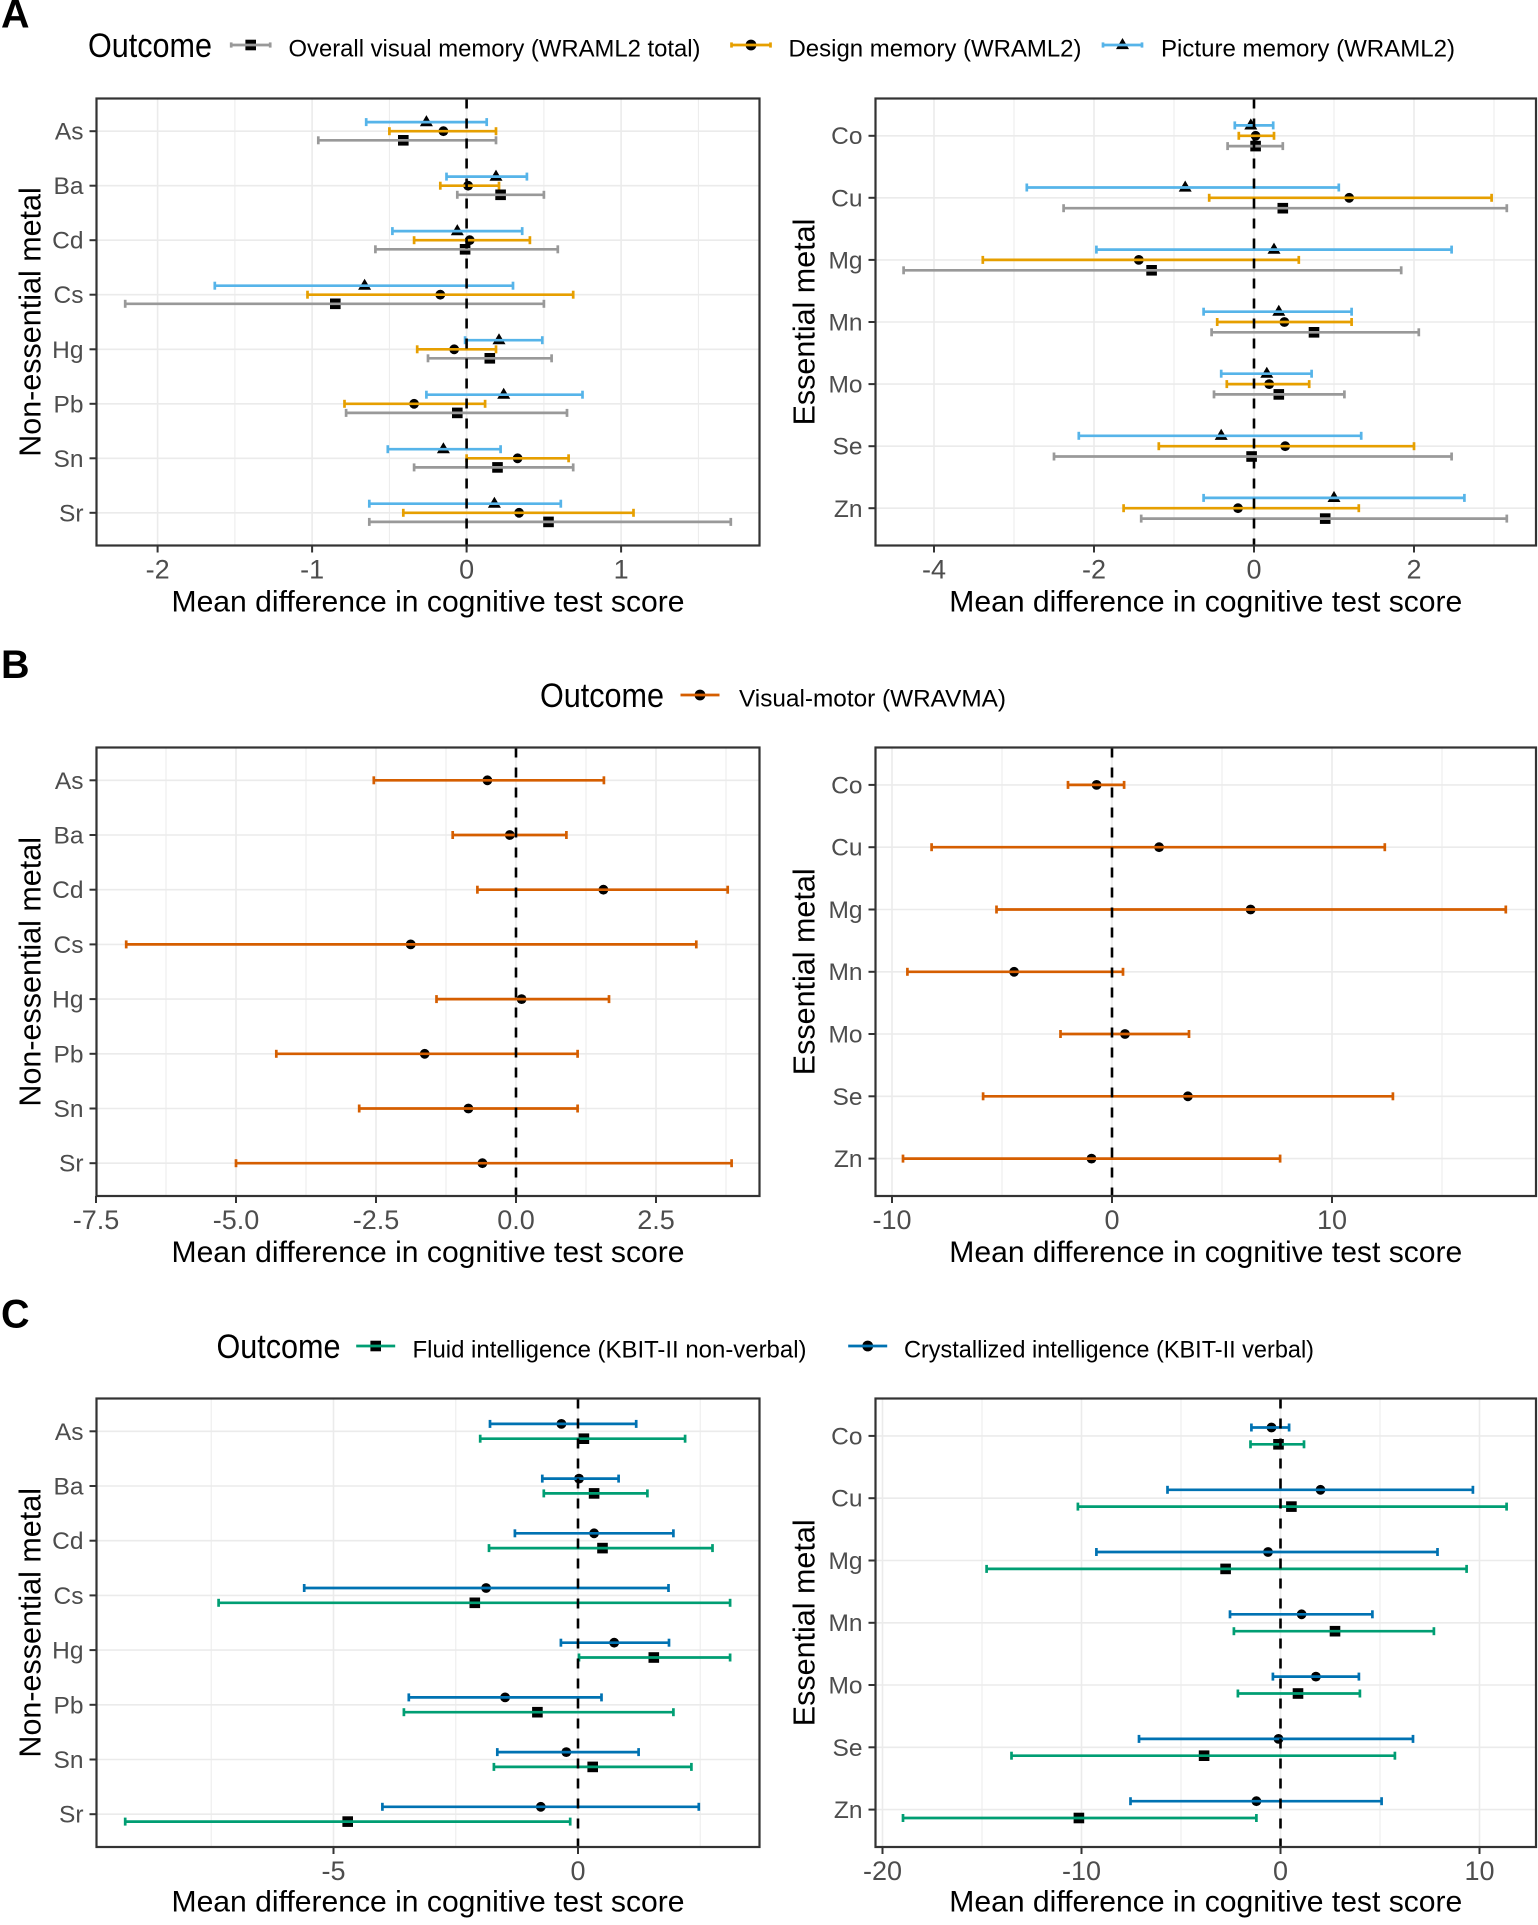 The height and width of the screenshot is (1925, 1538). What do you see at coordinates (312, 570) in the screenshot?
I see `svg-text: -1` at bounding box center [312, 570].